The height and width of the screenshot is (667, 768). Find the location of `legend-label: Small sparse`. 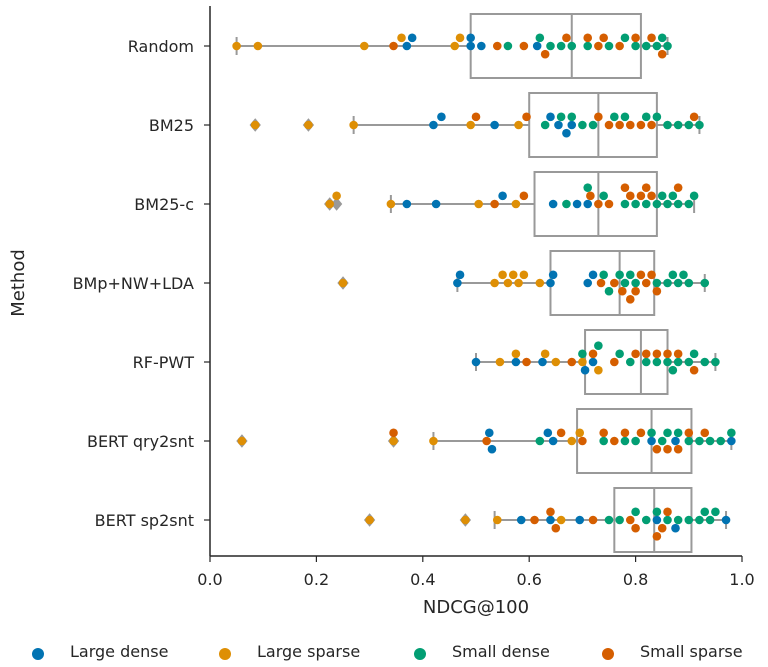

legend-label: Small sparse is located at coordinates (691, 651).